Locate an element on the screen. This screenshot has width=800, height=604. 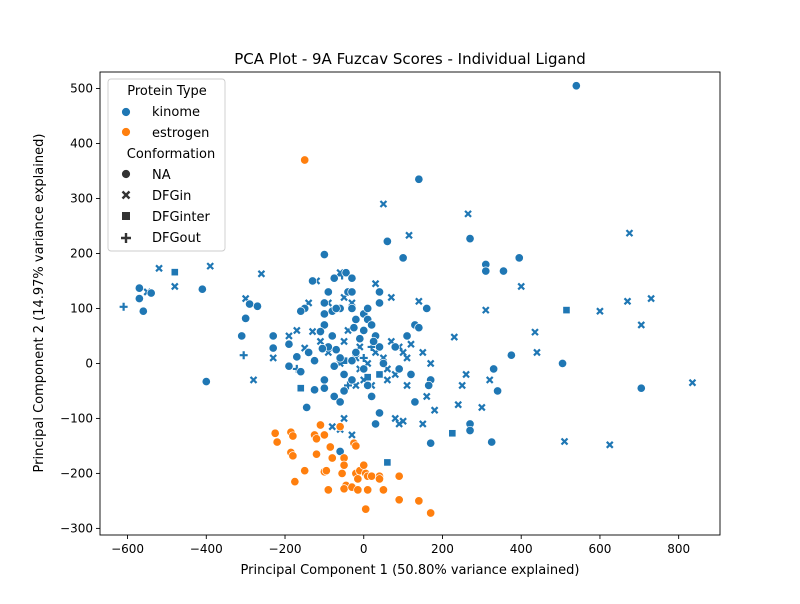
x-tick-label: 0 is located at coordinates (364, 549).